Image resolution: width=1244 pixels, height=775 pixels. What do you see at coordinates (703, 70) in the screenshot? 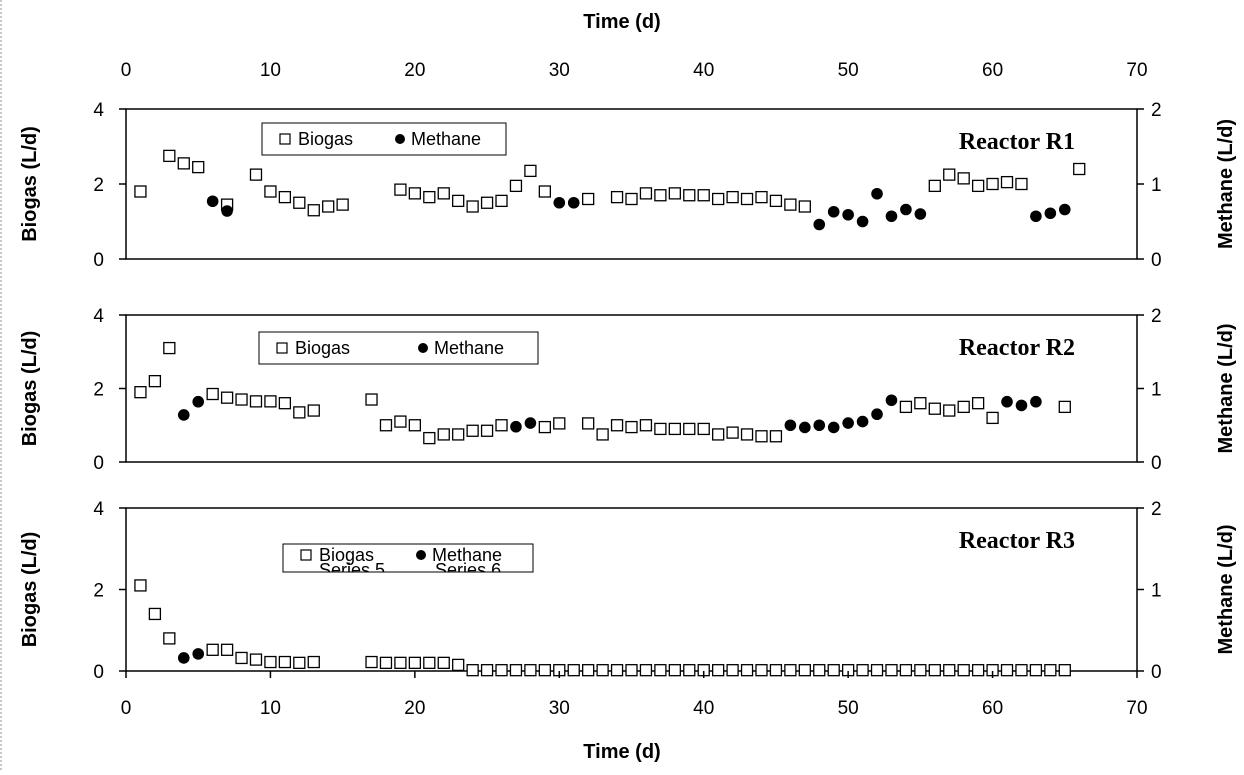
I see `top-axis-tick-label: 40` at bounding box center [703, 70].